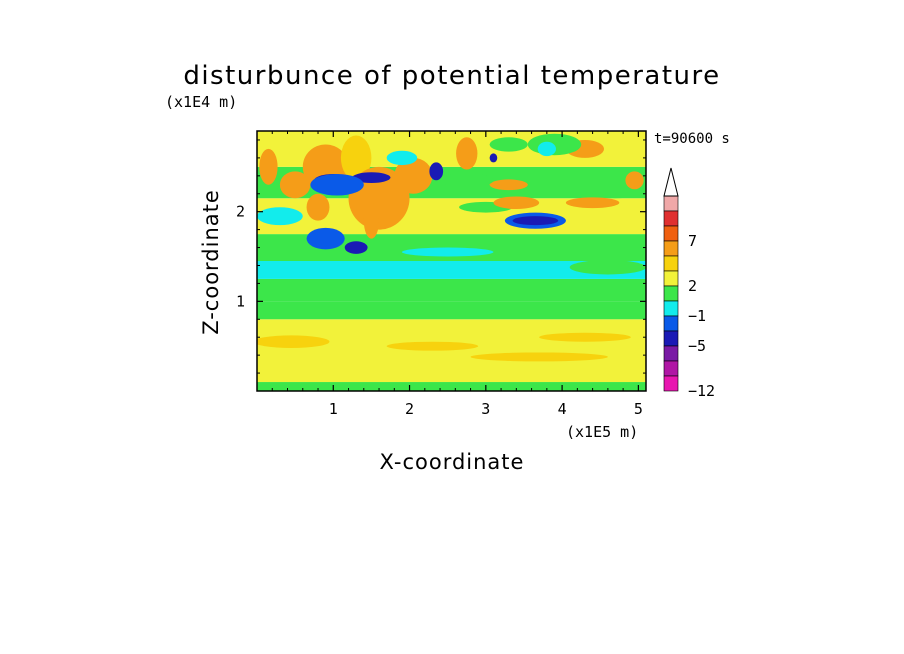 This screenshot has height=654, width=904. Describe the element at coordinates (692, 286) in the screenshot. I see `colorbar-label-1: 2` at that location.